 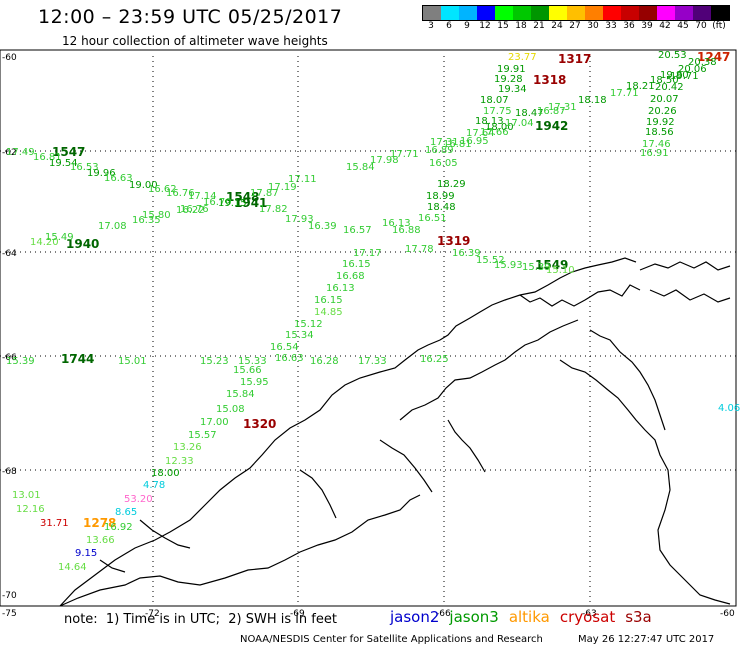 I want to click on wave-height-label: 19.80, so click(x=674, y=75).